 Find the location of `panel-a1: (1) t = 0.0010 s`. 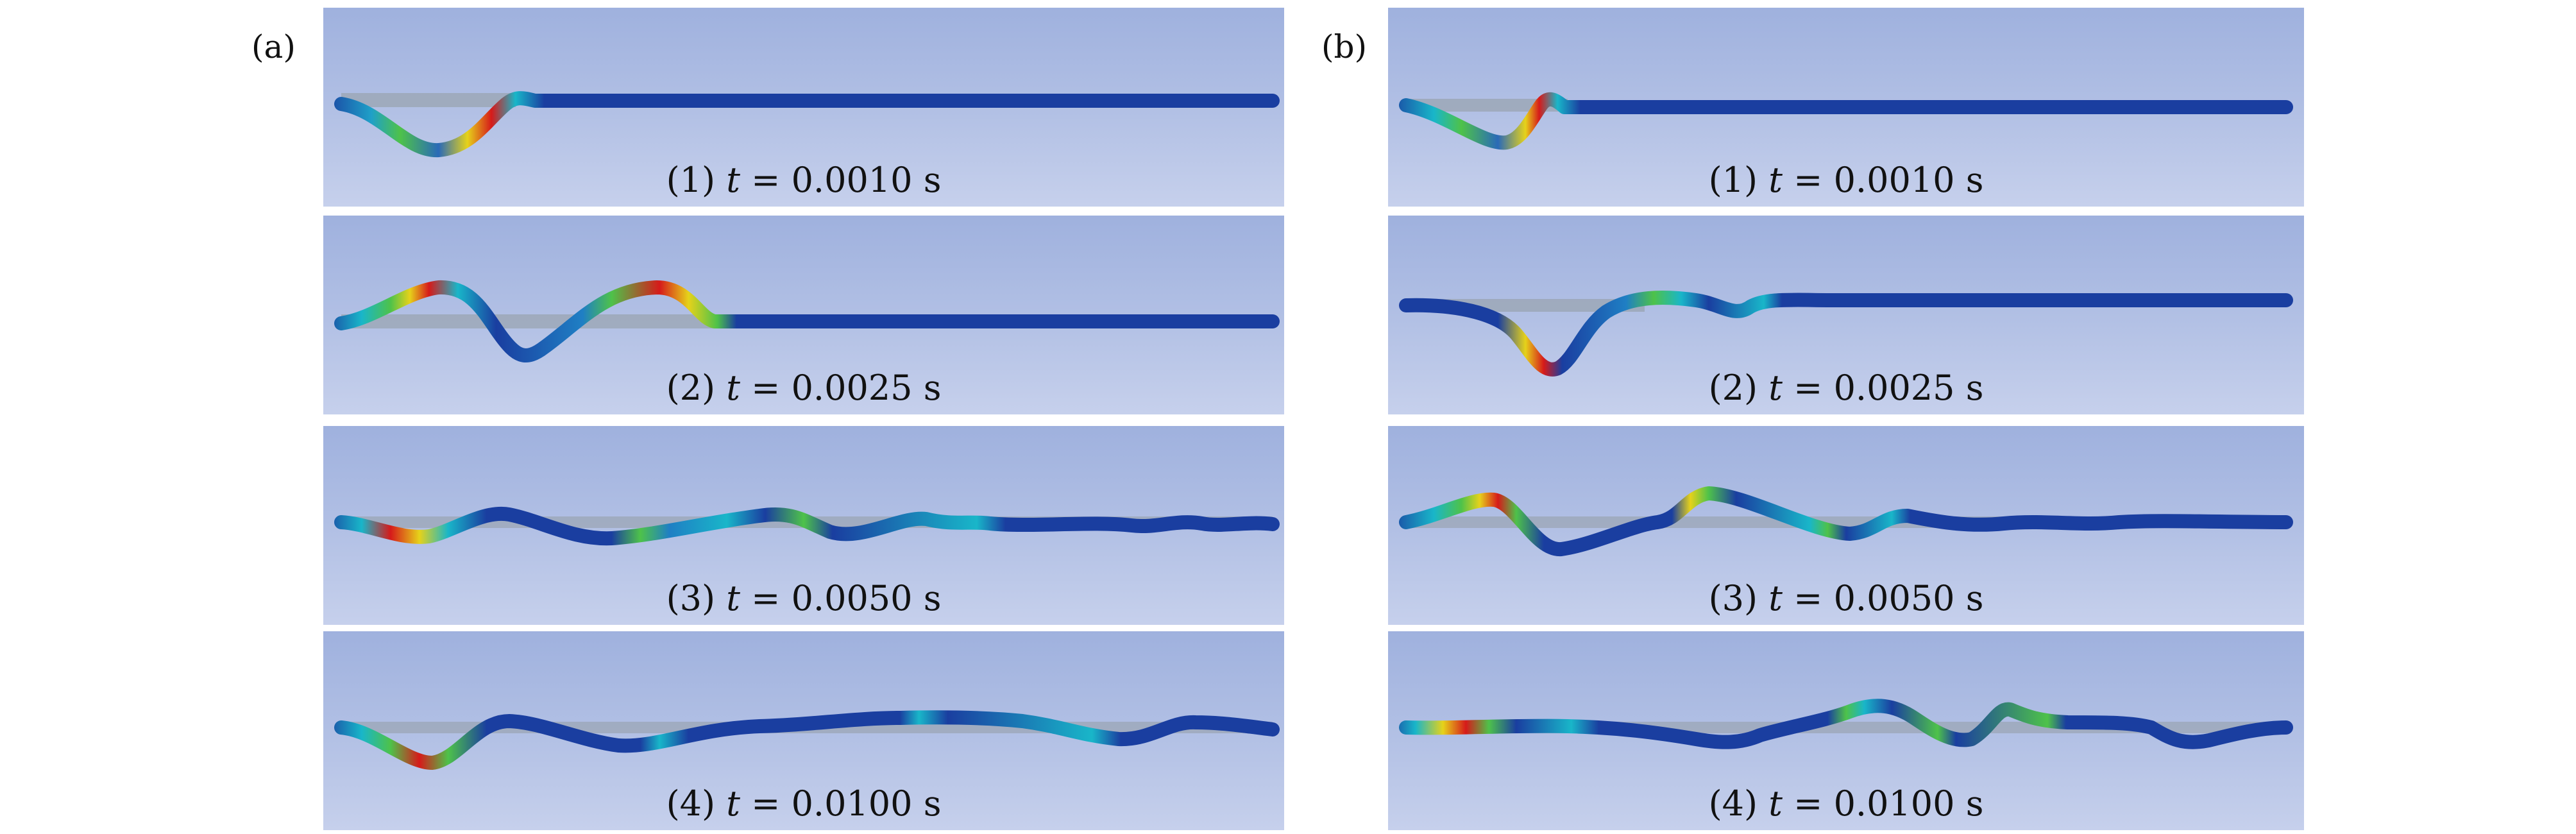

panel-a1: (1) t = 0.0010 s is located at coordinates (803, 107).